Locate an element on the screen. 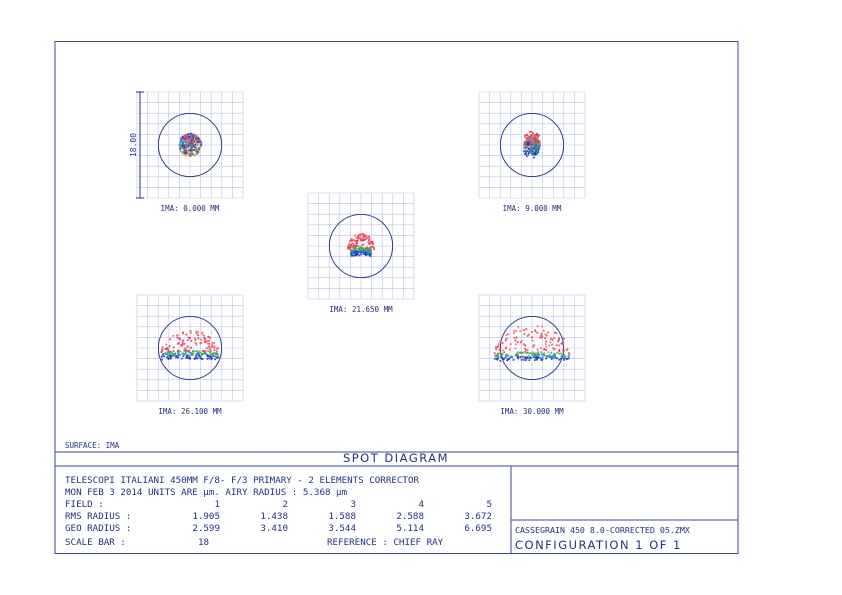 The height and width of the screenshot is (595, 842). spot-label-field-5: IMA: 30.000 MM is located at coordinates (532, 411).